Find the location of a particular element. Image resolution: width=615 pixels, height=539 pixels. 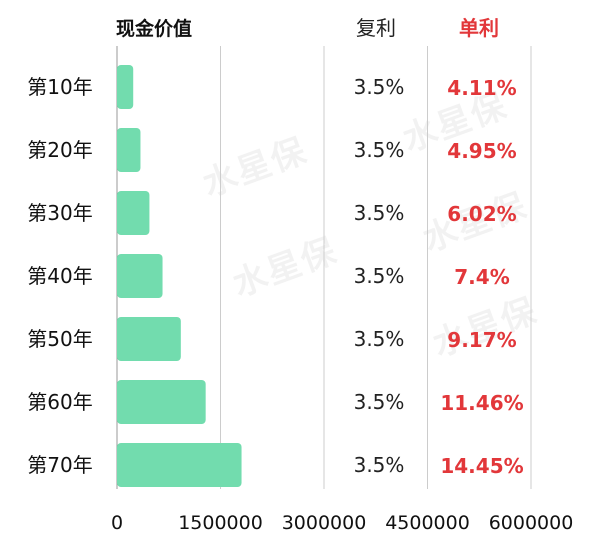

chart-title: 现金价值 is located at coordinates (154, 29).